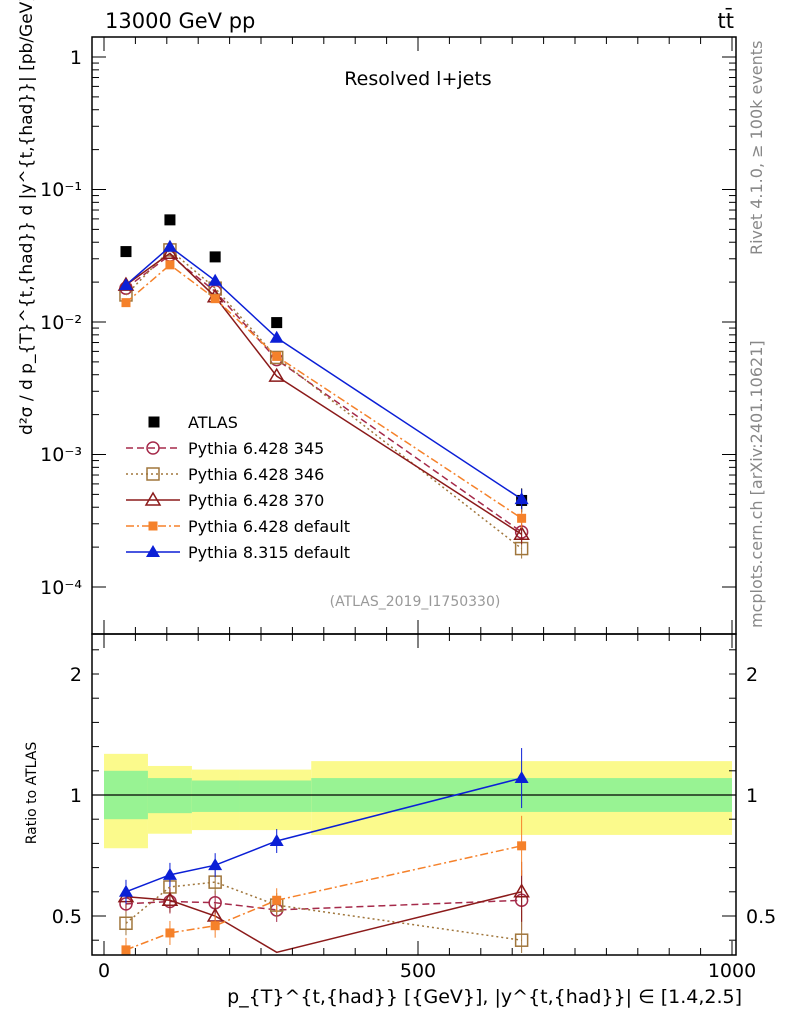  I want to click on line-pythia-8-315-default, so click(324, 372).